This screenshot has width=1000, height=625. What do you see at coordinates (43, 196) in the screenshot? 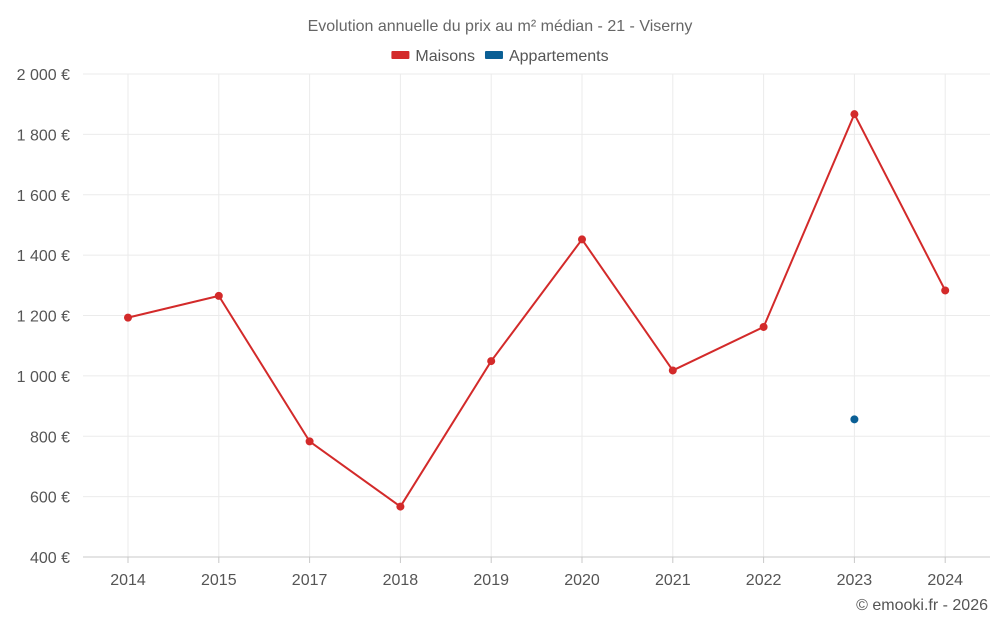
I see `y-tick-label: 1 600 €` at bounding box center [43, 196].